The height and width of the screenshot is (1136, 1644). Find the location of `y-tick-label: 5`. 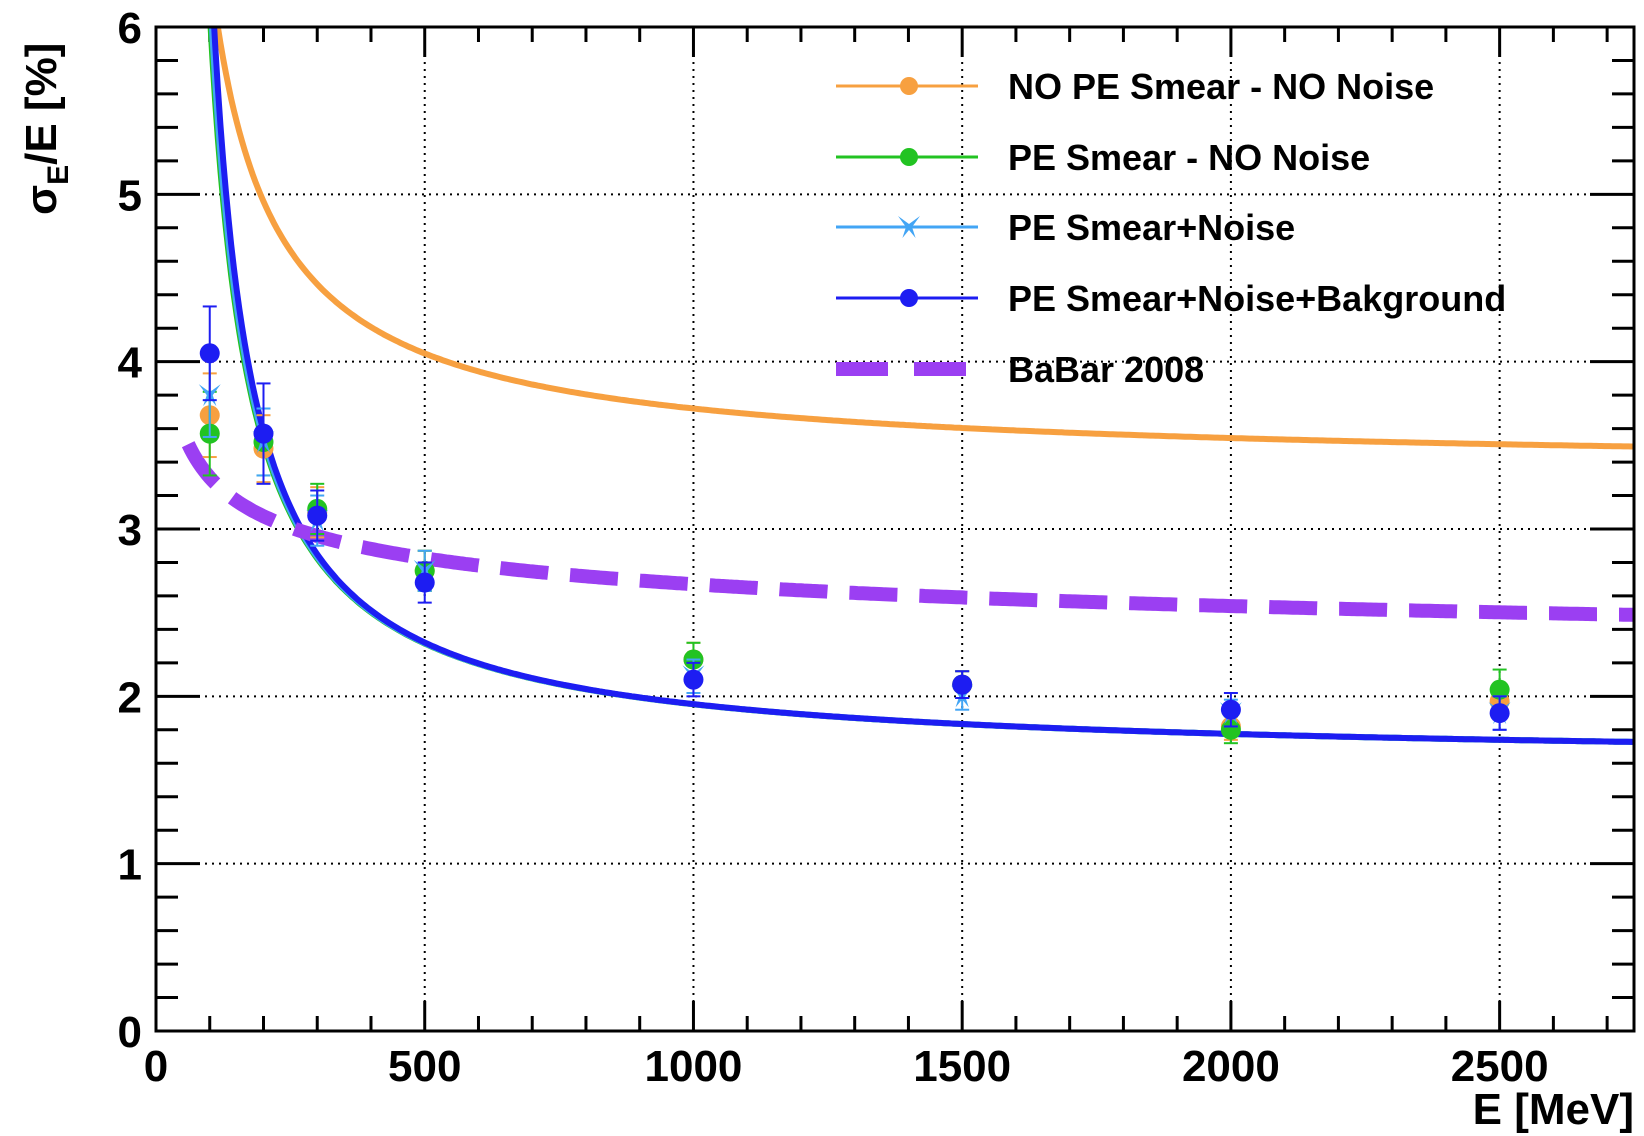

y-tick-label: 5 is located at coordinates (130, 195).